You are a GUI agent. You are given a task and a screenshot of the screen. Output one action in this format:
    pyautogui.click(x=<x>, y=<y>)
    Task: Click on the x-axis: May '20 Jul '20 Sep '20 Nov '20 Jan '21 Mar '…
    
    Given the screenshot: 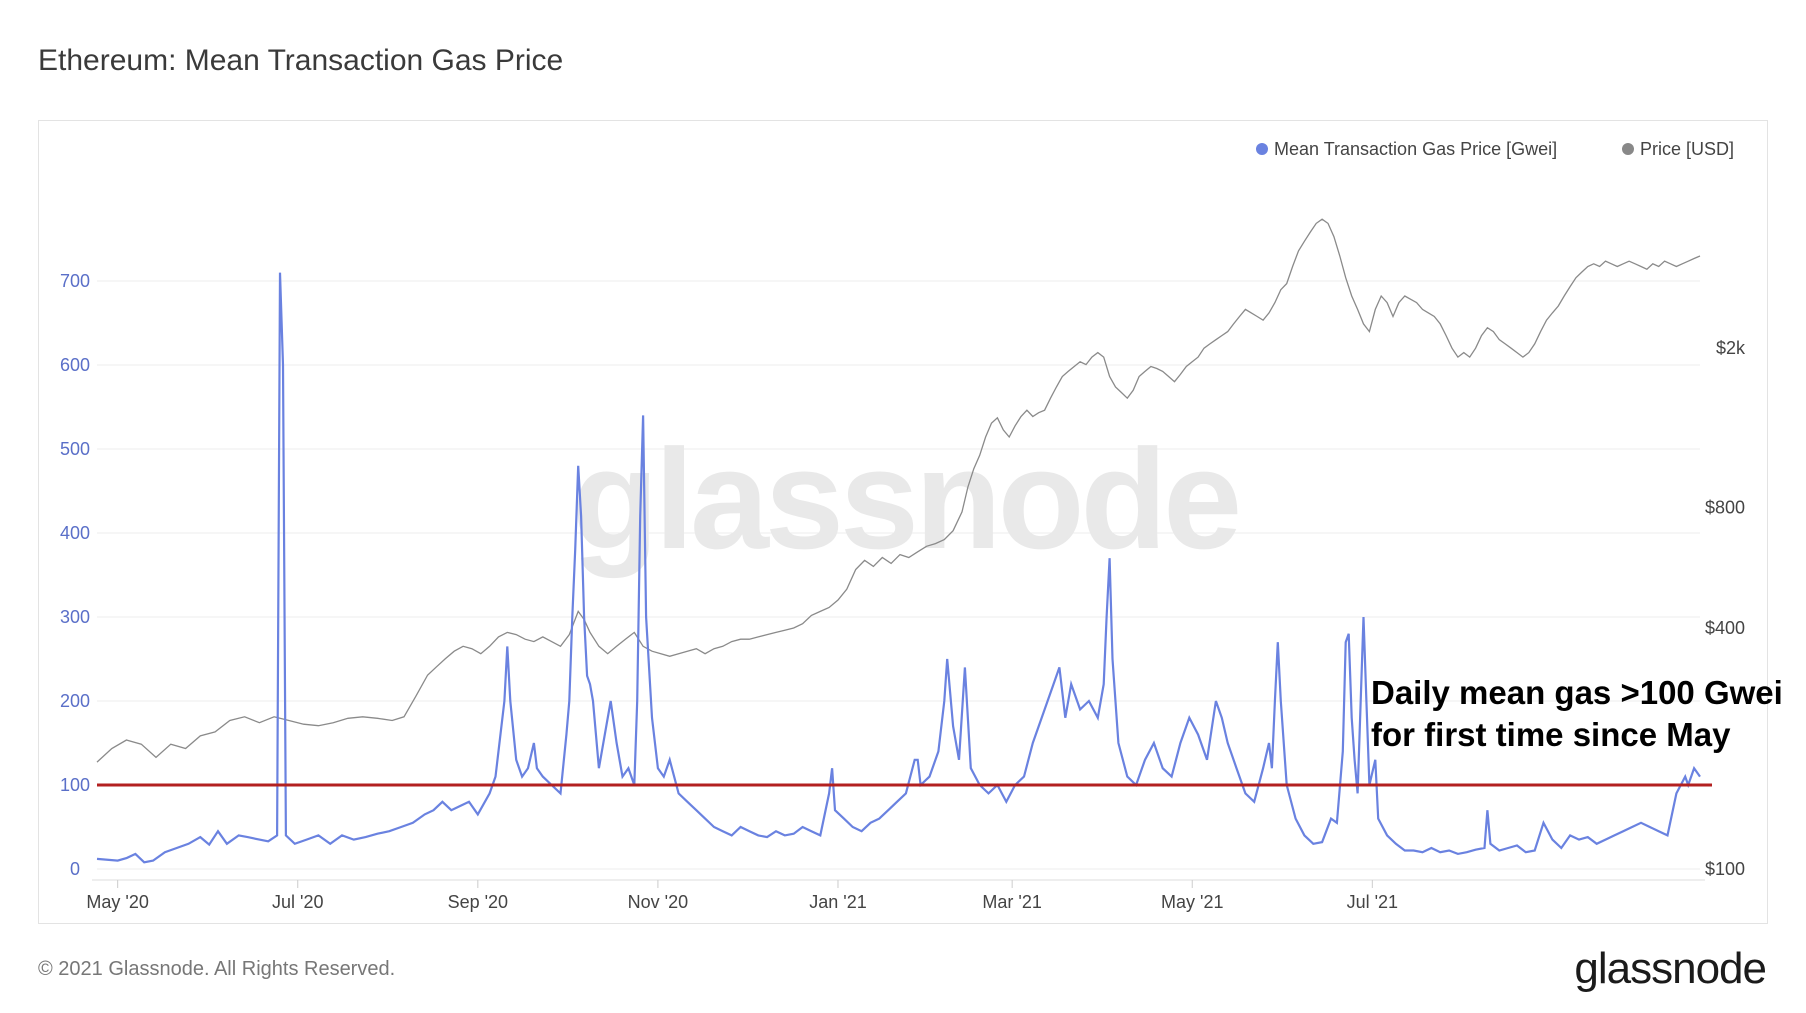 What is the action you would take?
    pyautogui.click(x=895, y=895)
    